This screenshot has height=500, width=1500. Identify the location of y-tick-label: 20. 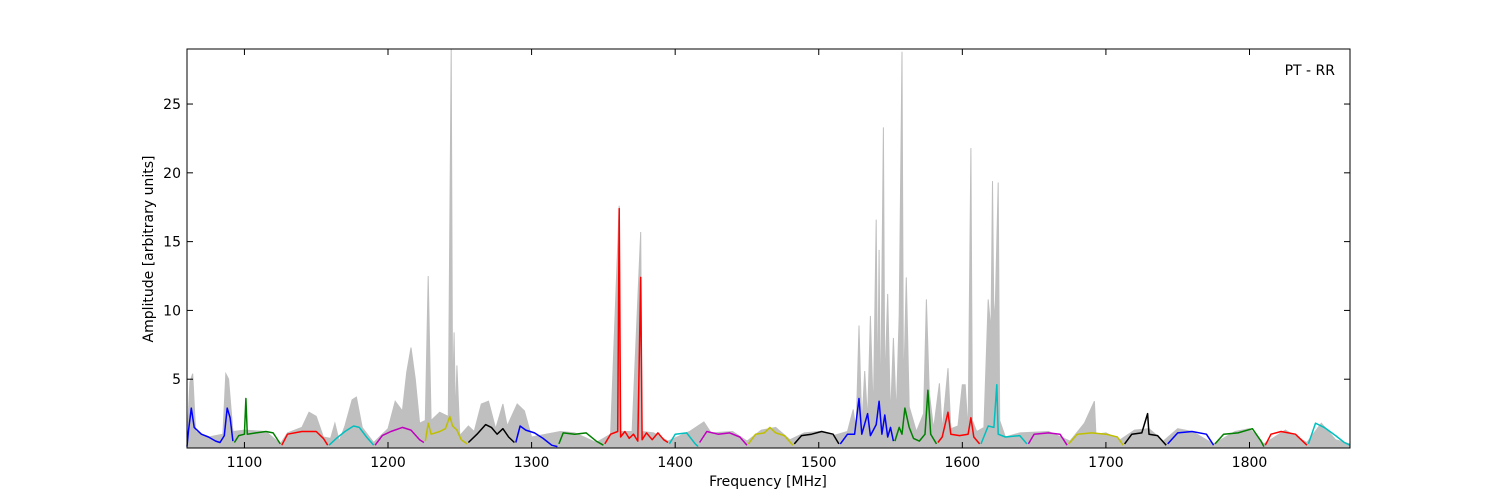
(172, 174).